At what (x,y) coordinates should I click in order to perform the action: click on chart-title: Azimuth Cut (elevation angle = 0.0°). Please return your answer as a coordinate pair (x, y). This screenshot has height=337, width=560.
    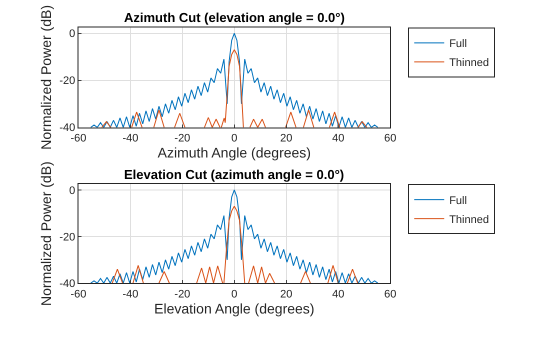
    Looking at the image, I should click on (234, 17).